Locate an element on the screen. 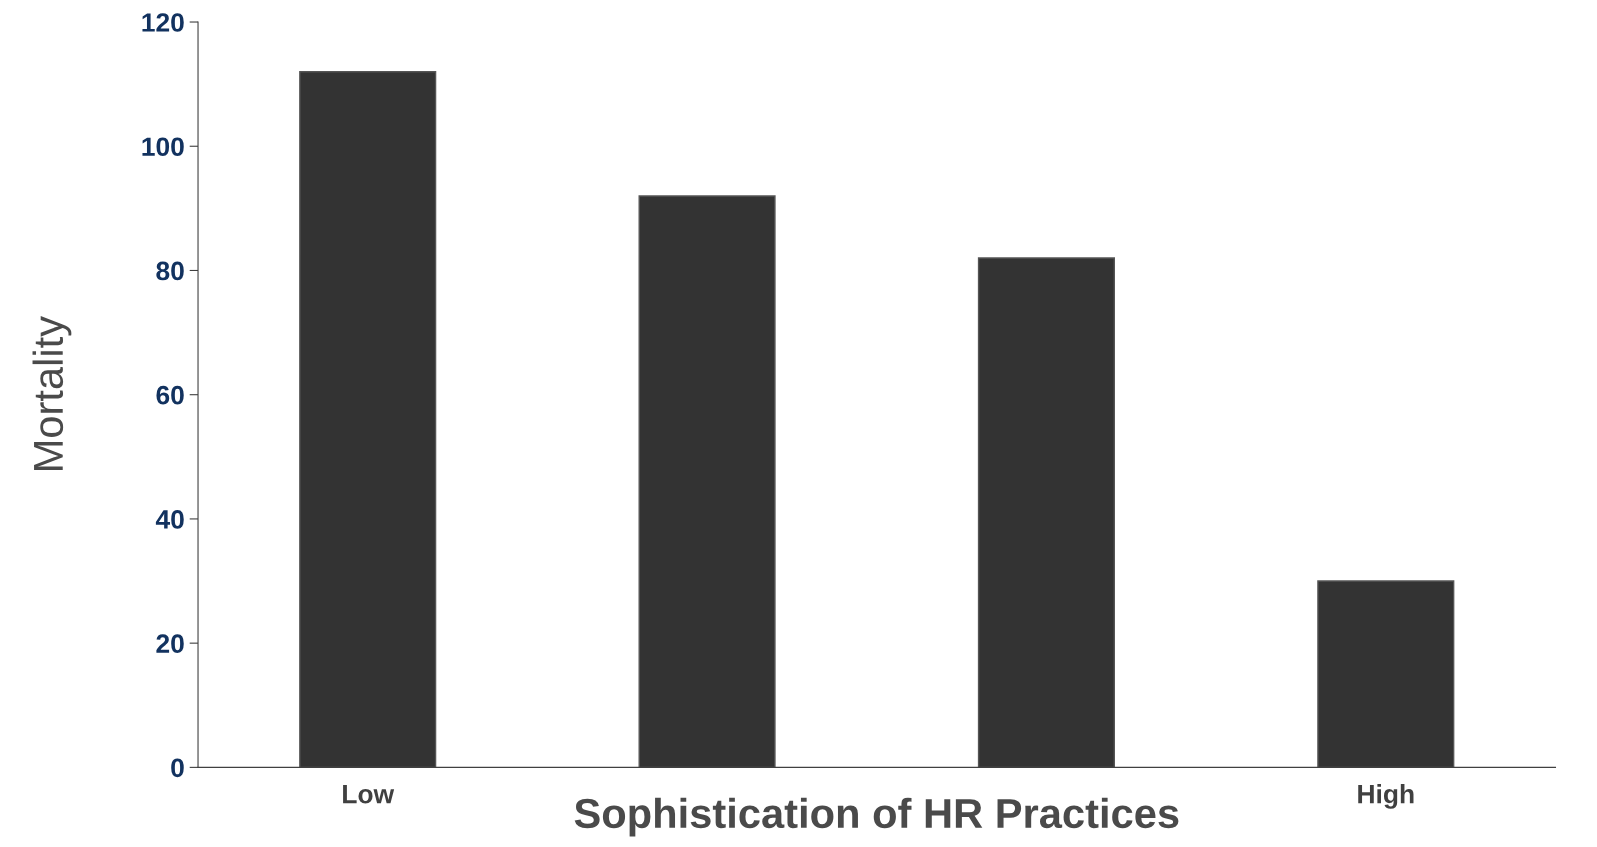  y-tick-label: 120 is located at coordinates (163, 22).